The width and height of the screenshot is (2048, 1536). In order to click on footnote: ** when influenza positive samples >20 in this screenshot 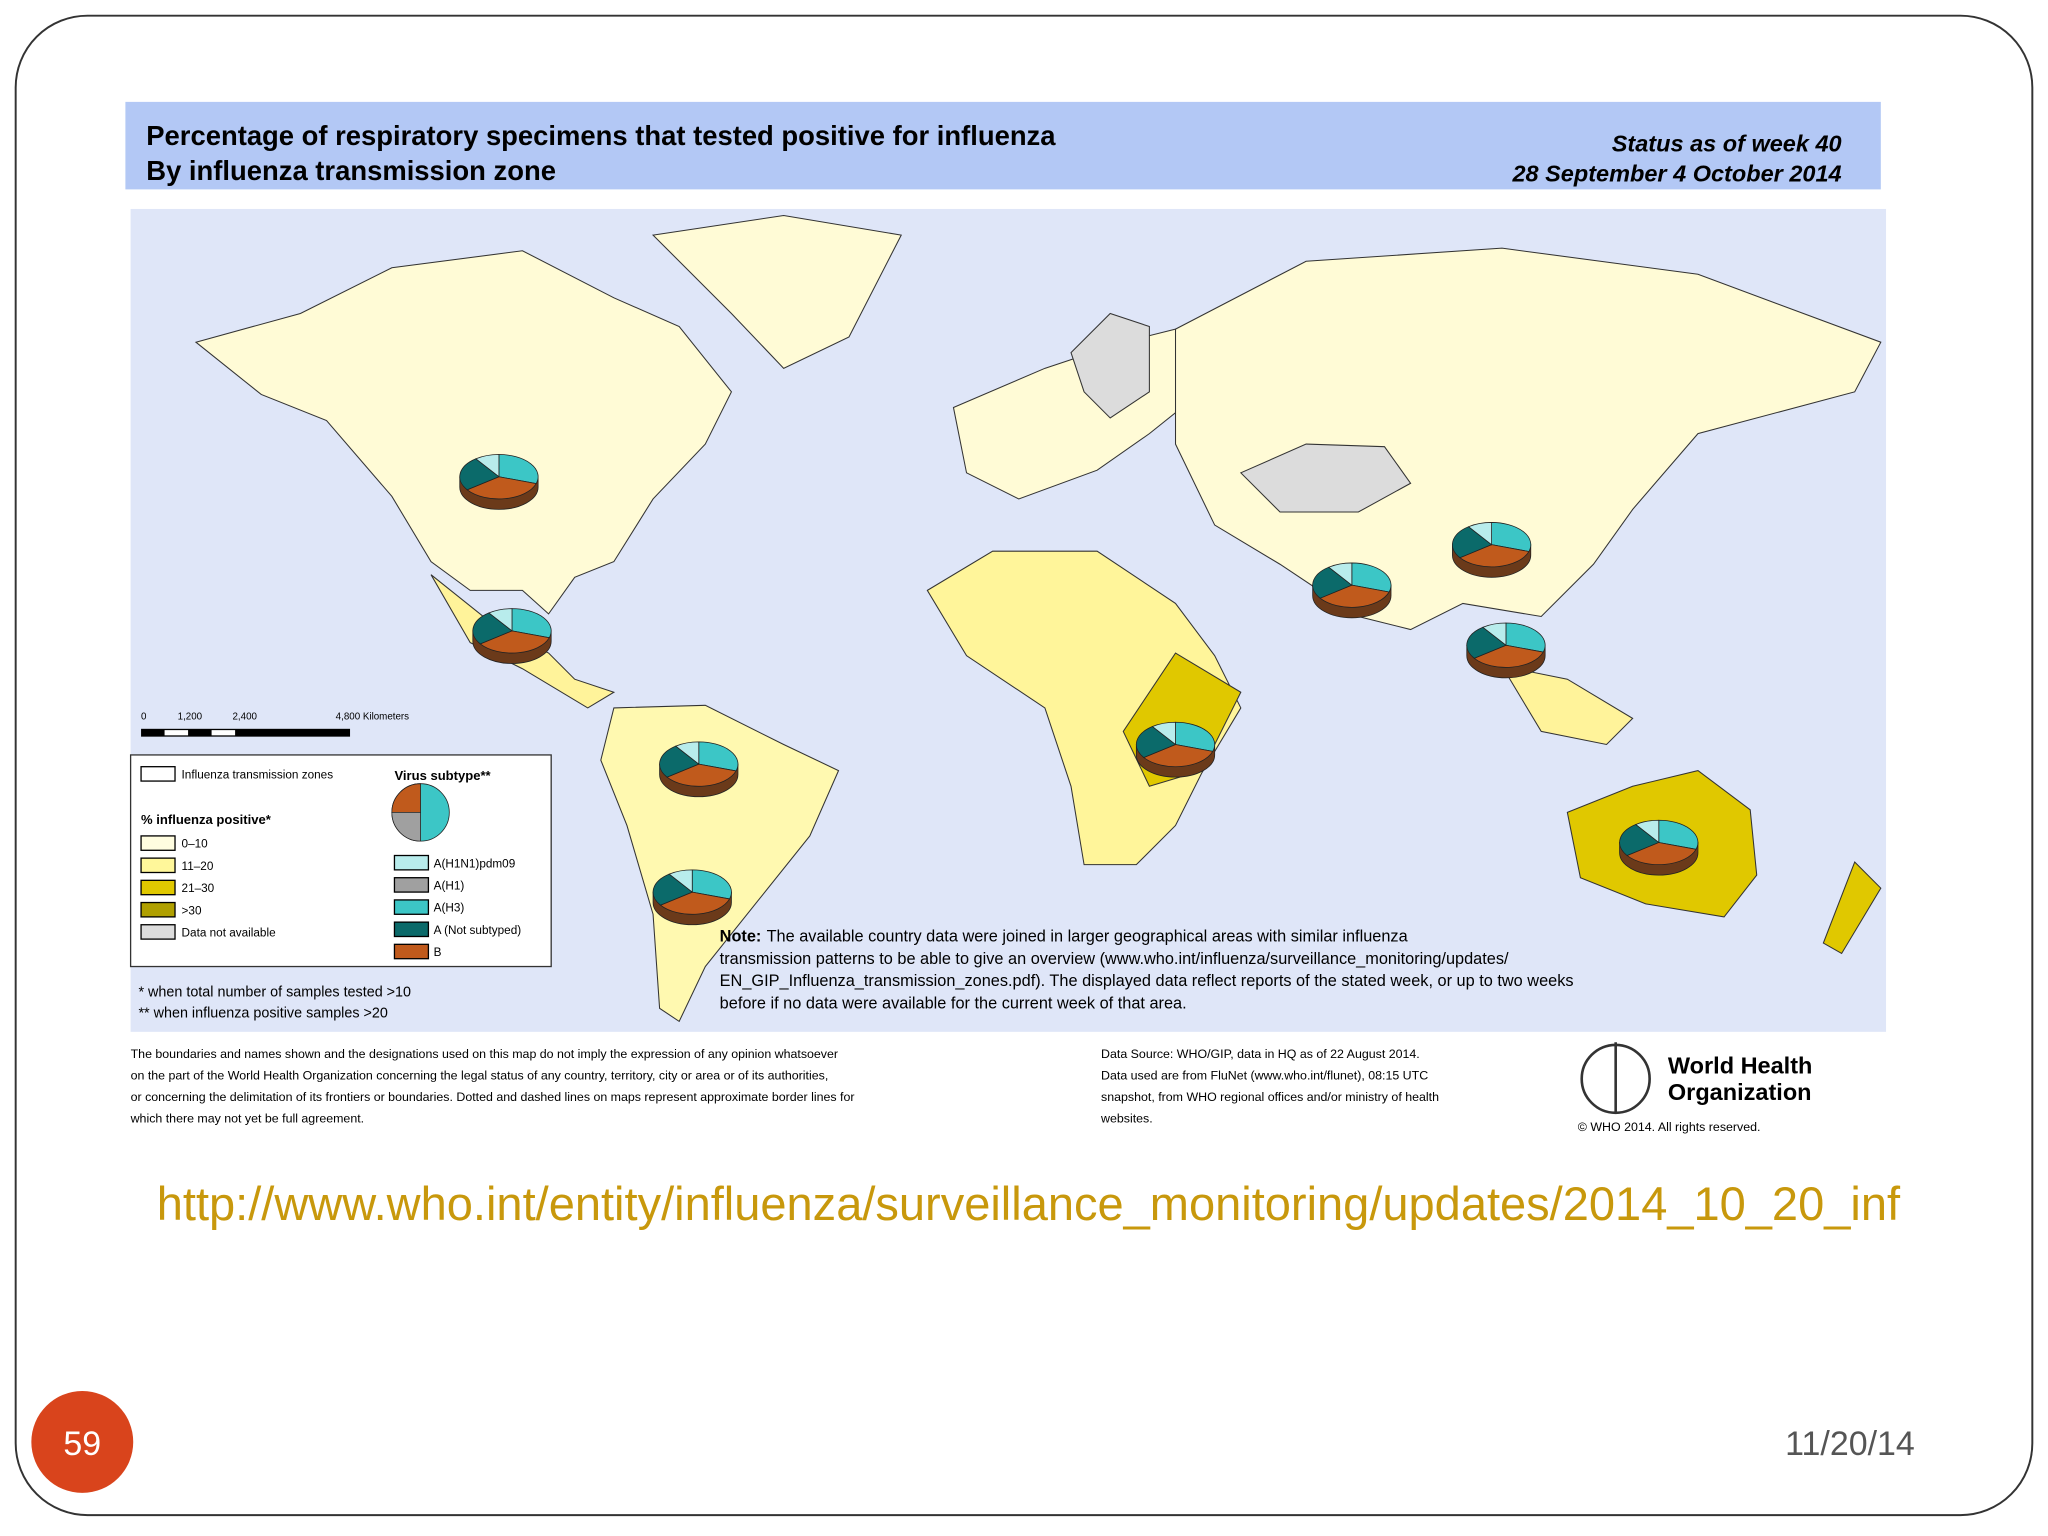, I will do `click(262, 1013)`.